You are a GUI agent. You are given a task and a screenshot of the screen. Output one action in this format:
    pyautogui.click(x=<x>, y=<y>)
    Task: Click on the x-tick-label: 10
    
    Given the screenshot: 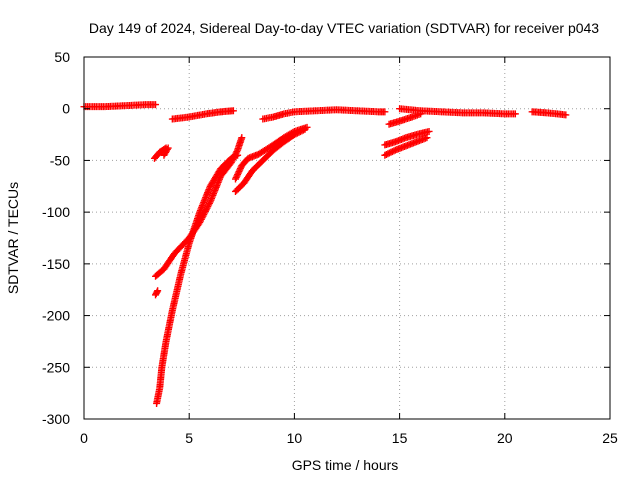 What is the action you would take?
    pyautogui.click(x=295, y=438)
    